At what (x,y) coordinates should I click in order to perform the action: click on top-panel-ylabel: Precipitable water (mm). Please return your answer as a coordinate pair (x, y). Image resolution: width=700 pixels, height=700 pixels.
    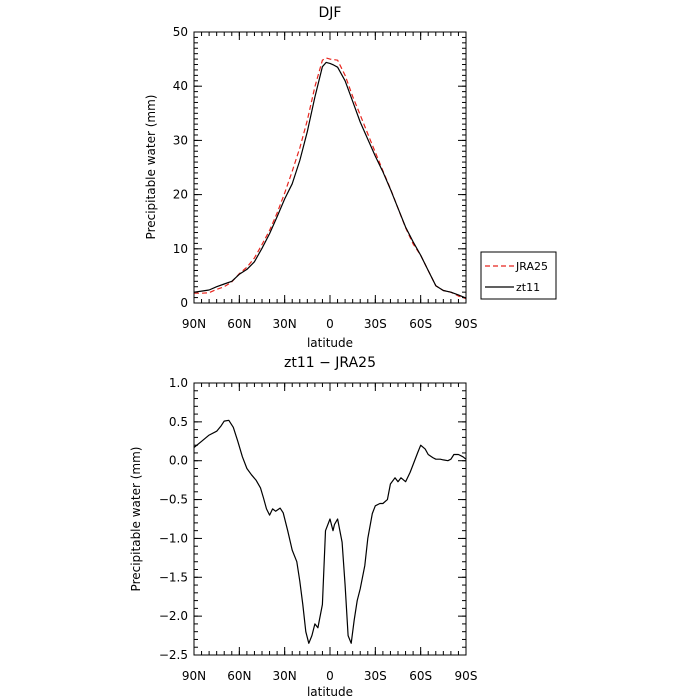
    Looking at the image, I should click on (151, 167).